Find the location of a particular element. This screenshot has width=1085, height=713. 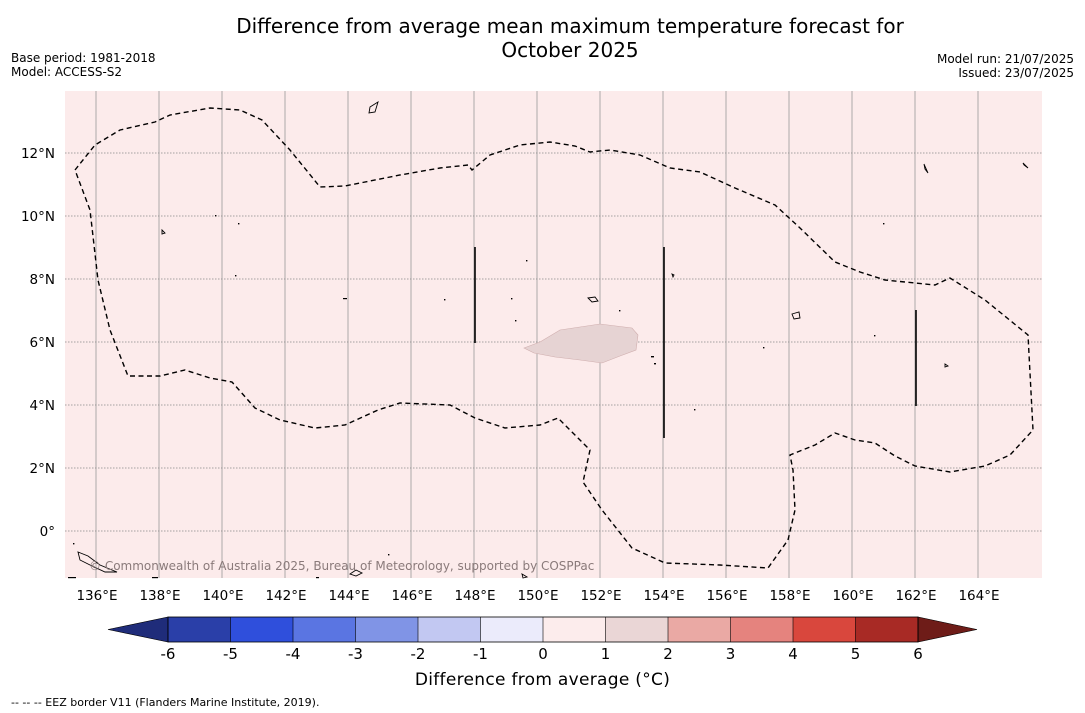

colorbar-tick-label: -2 is located at coordinates (418, 654).